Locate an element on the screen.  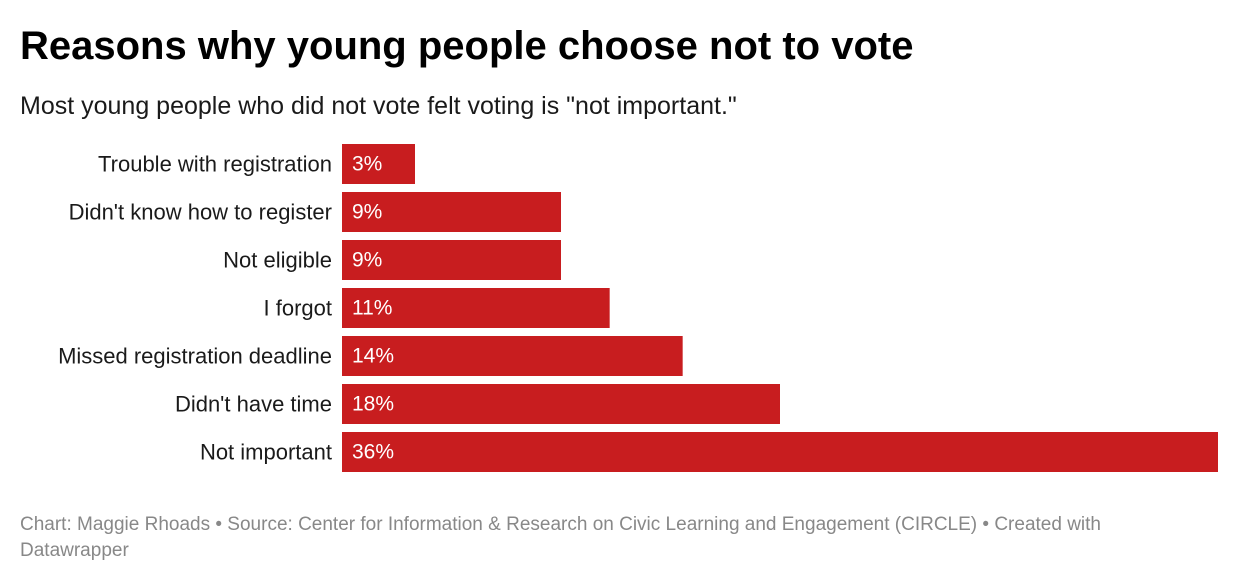
bar-didn-t-have-time is located at coordinates (561, 404).